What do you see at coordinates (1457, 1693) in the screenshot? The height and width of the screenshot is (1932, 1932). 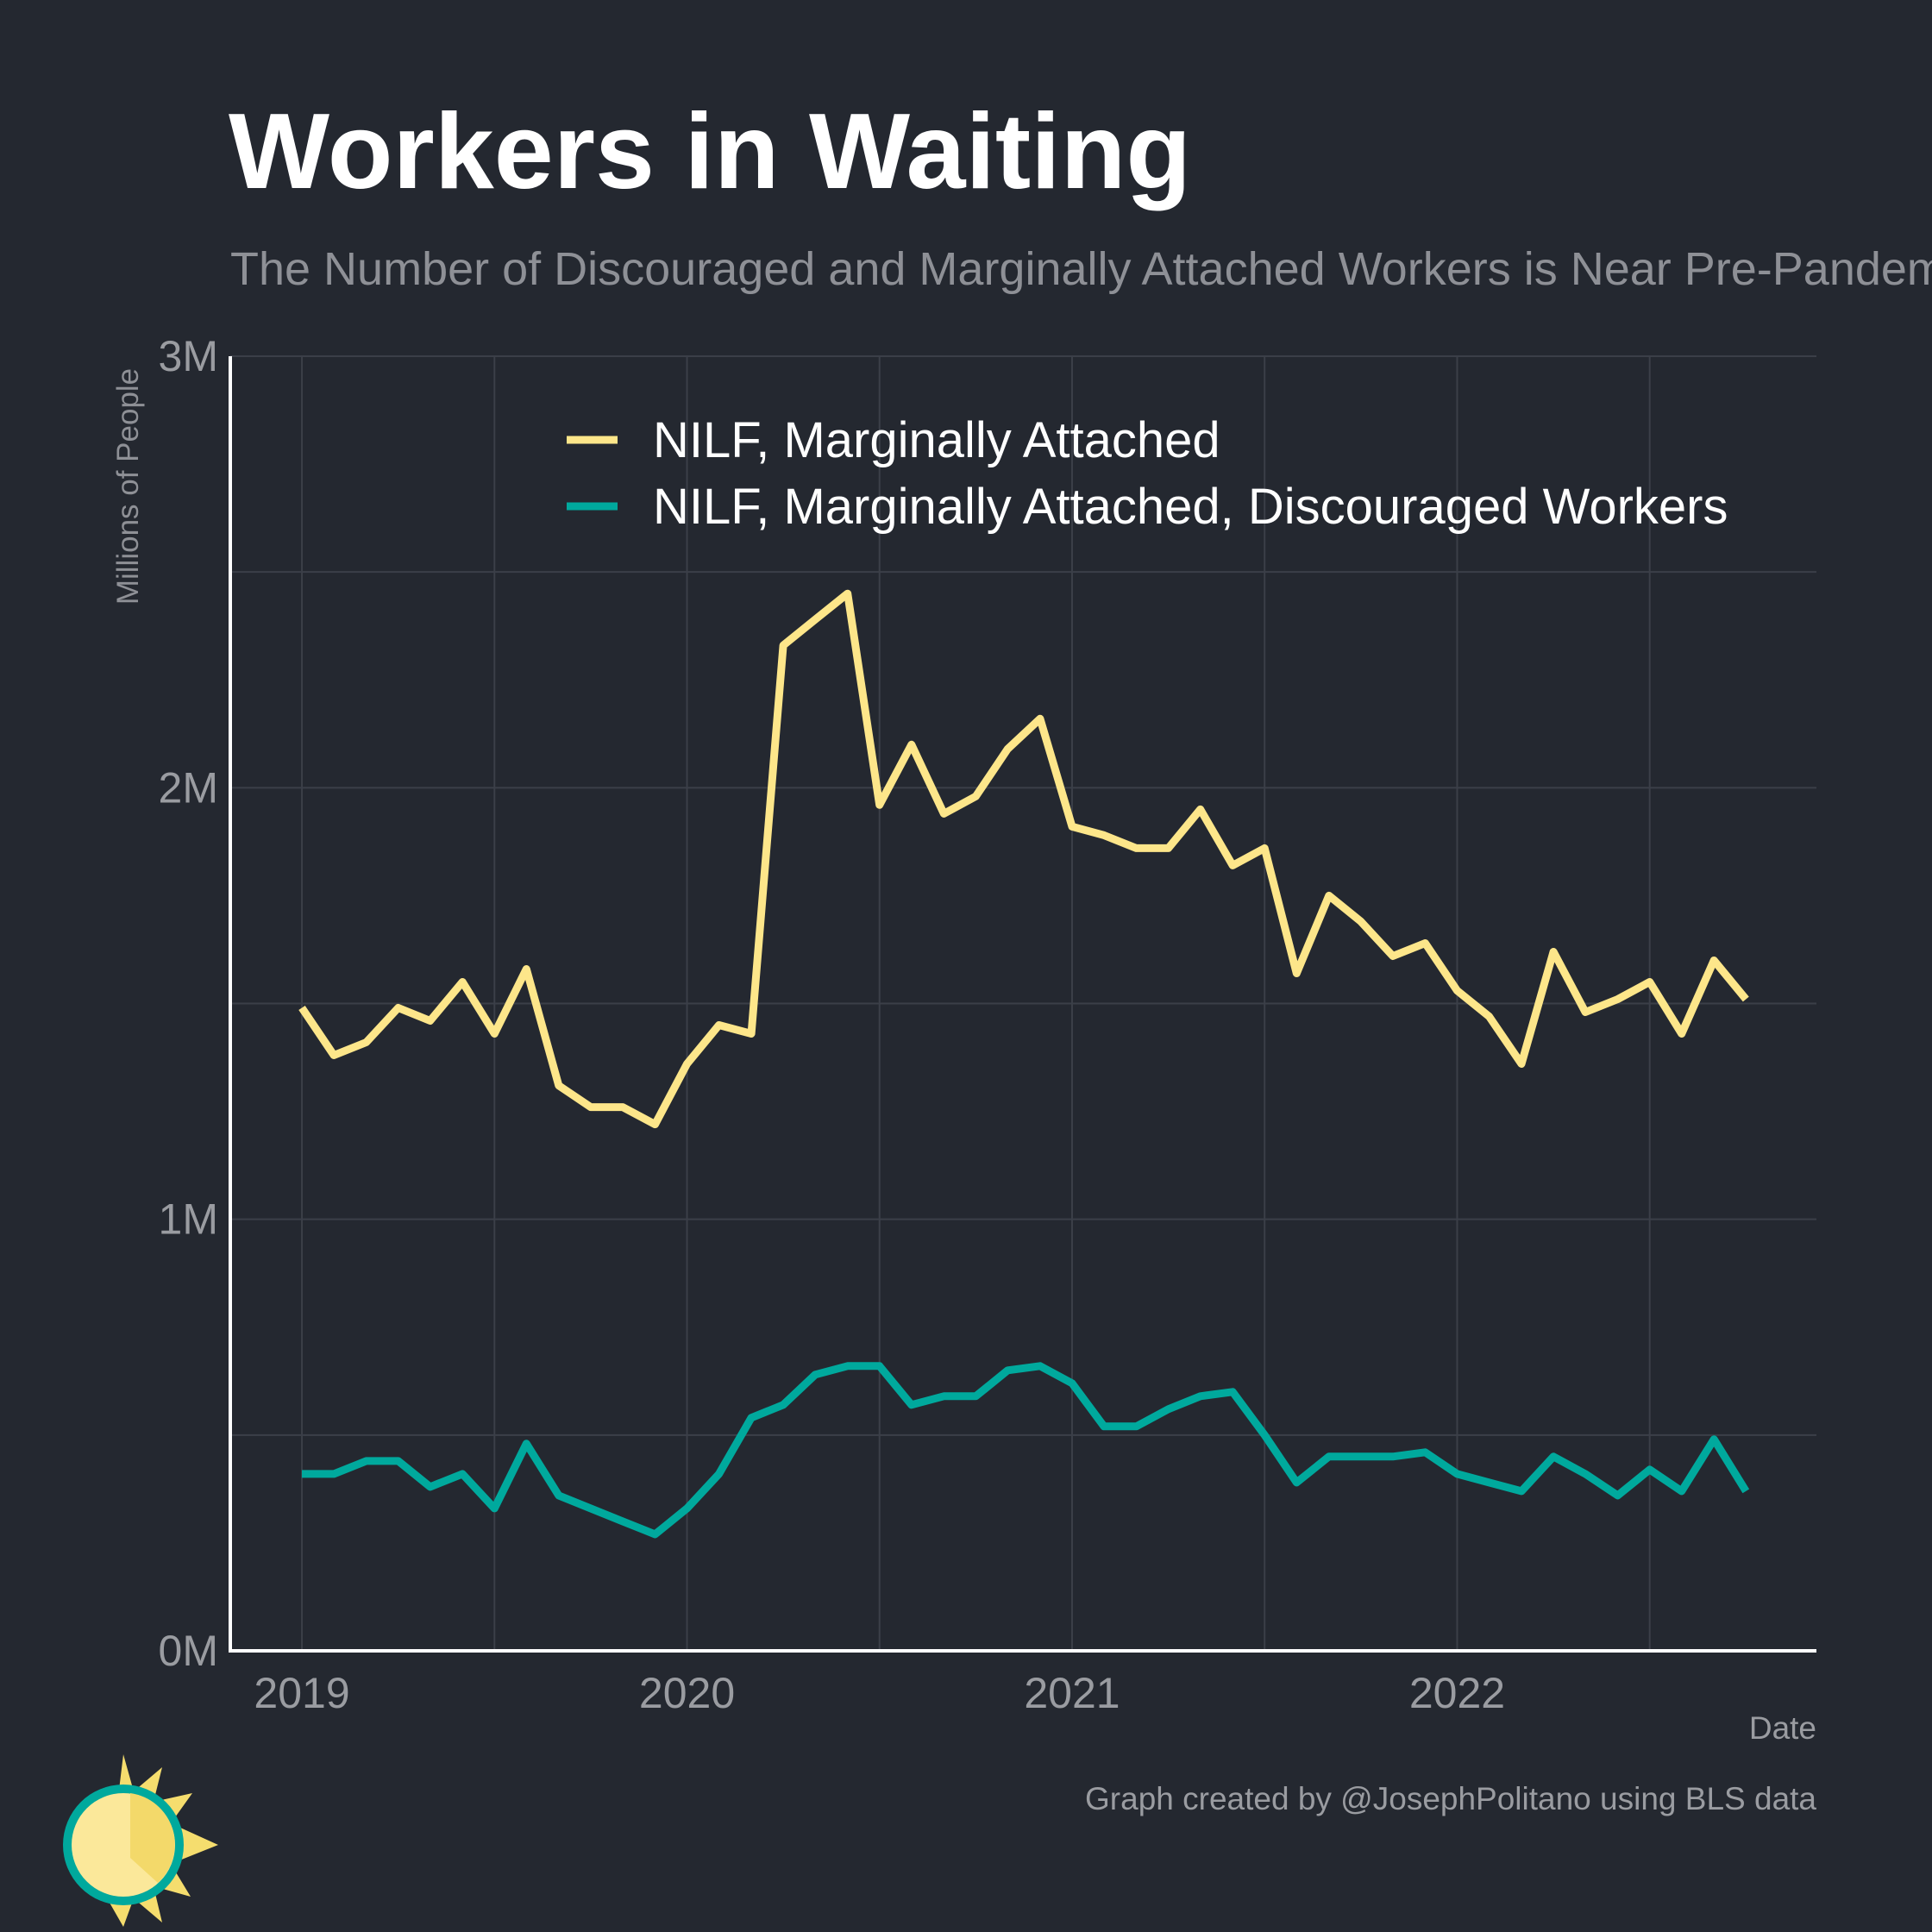 I see `x-tick-label: 2022` at bounding box center [1457, 1693].